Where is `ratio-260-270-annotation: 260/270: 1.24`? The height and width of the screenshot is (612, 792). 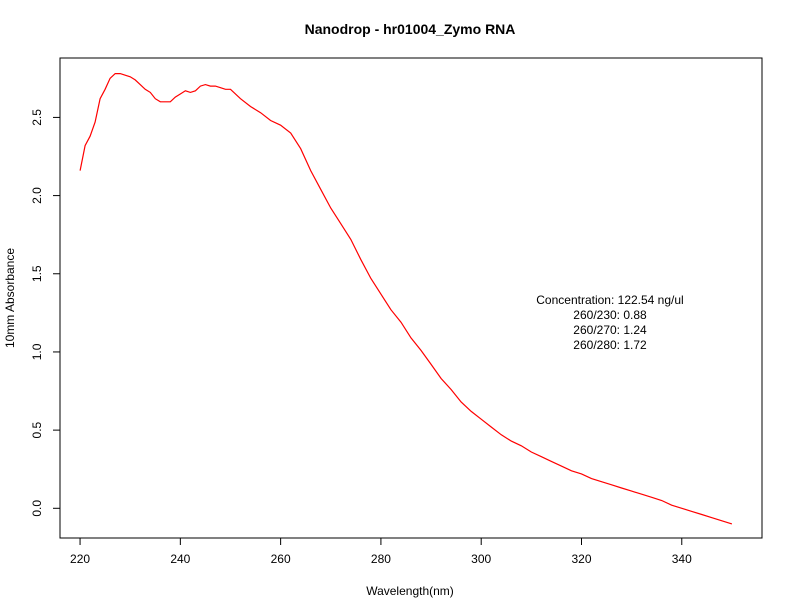 ratio-260-270-annotation: 260/270: 1.24 is located at coordinates (610, 330).